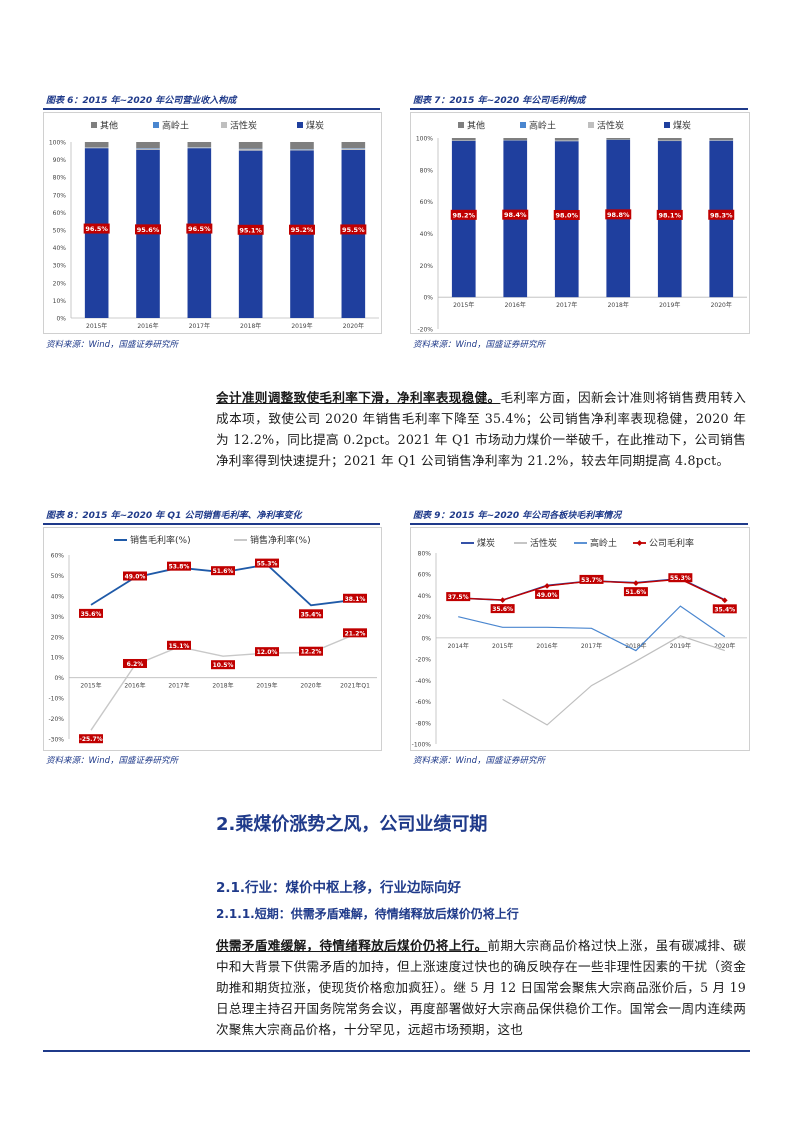  What do you see at coordinates (352, 824) in the screenshot?
I see `section-heading-1: 2.乘煤价涨势之风，公司业绩可期` at bounding box center [352, 824].